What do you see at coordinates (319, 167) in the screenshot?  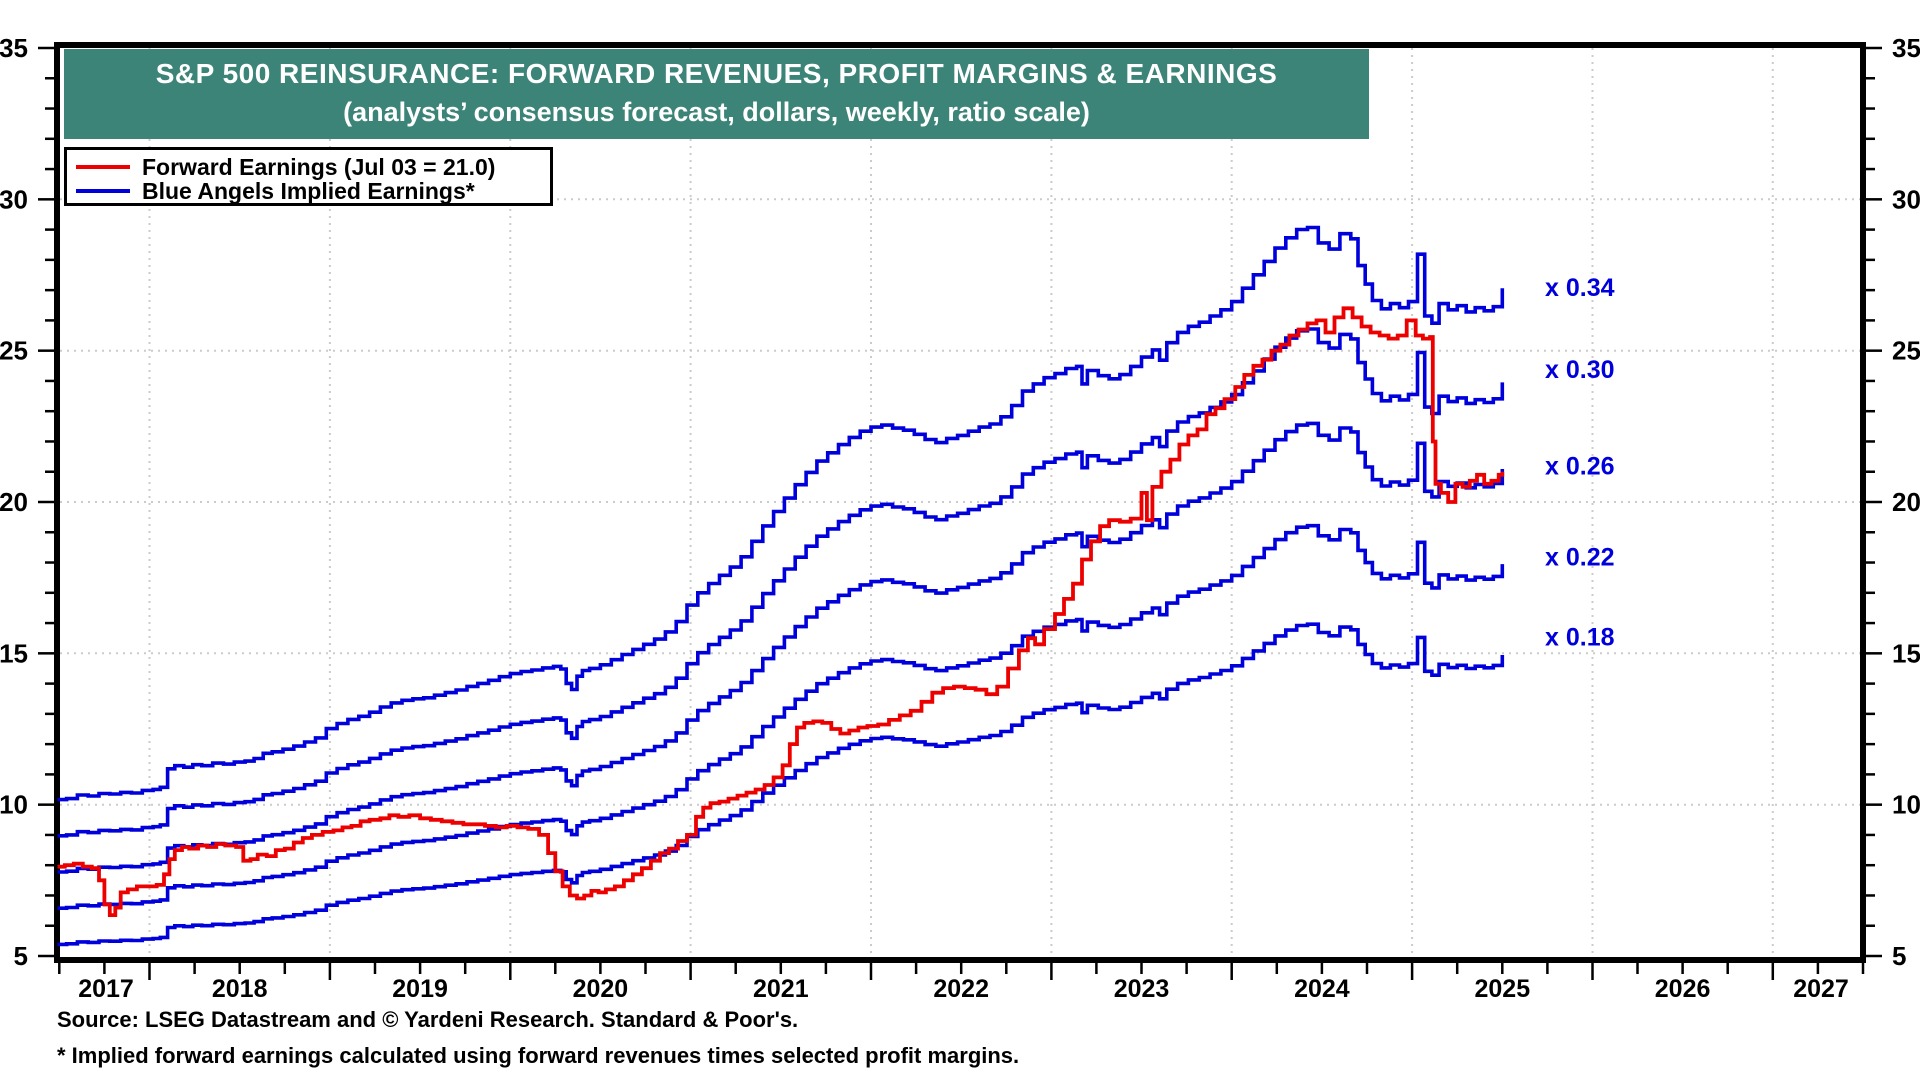 I see `legend-label: Forward Earnings (Jul 03 = 21.0)` at bounding box center [319, 167].